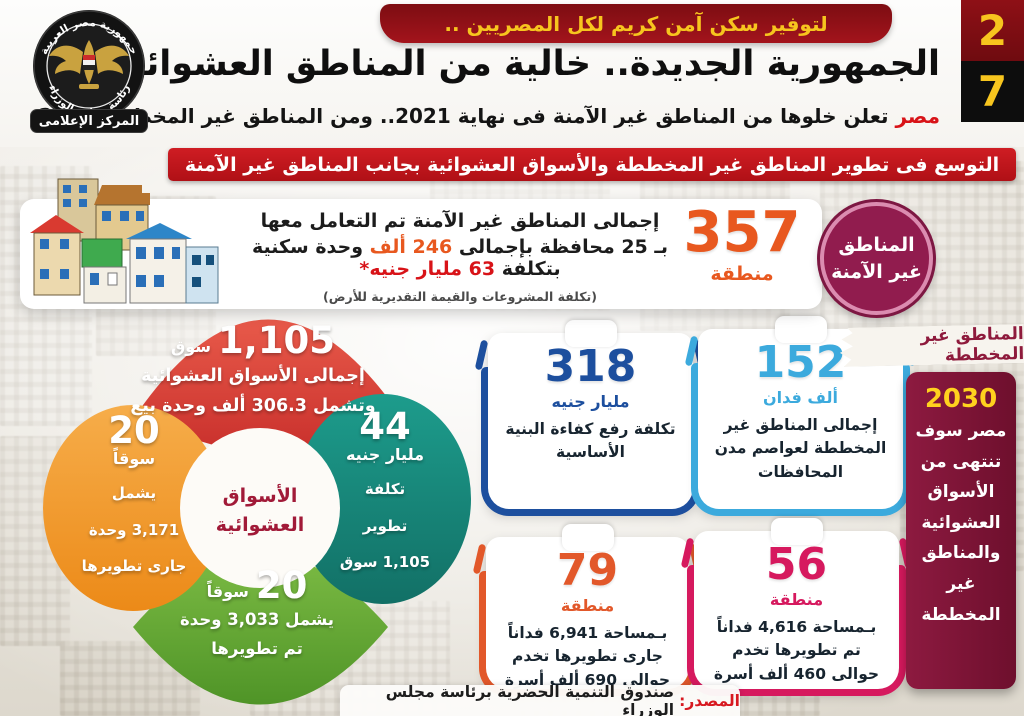  I want to click on venn-right-desc-3: 1,105 سوق, so click(385, 562).